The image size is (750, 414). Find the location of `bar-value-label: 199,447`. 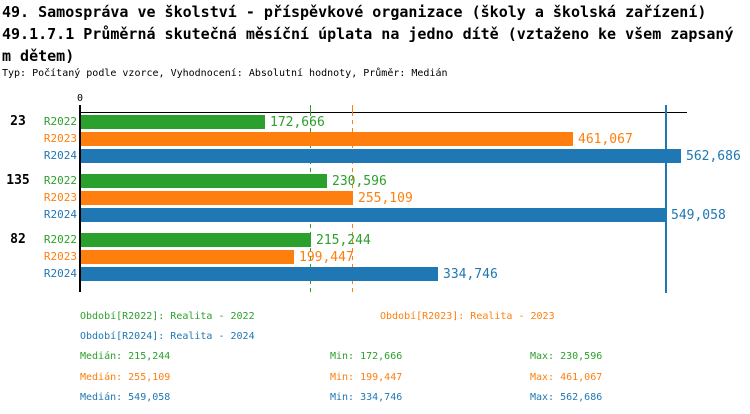

bar-value-label: 199,447 is located at coordinates (326, 257).